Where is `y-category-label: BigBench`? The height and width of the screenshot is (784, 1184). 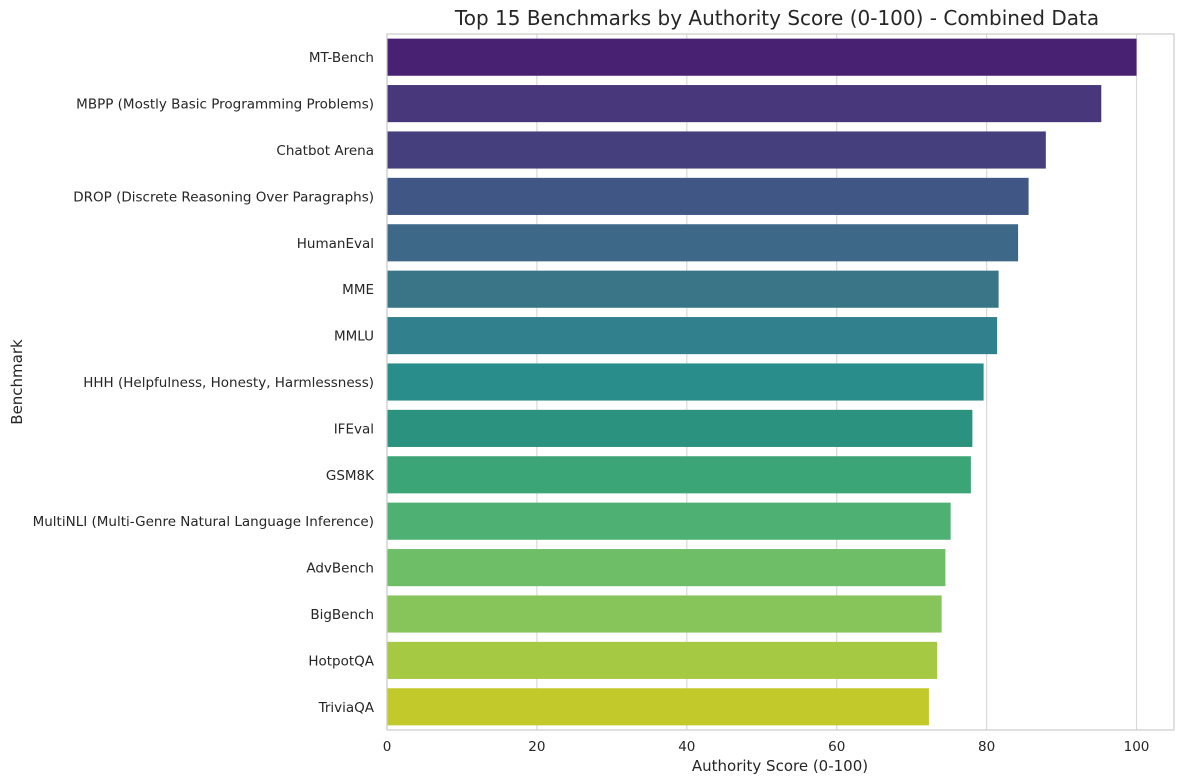
y-category-label: BigBench is located at coordinates (342, 615).